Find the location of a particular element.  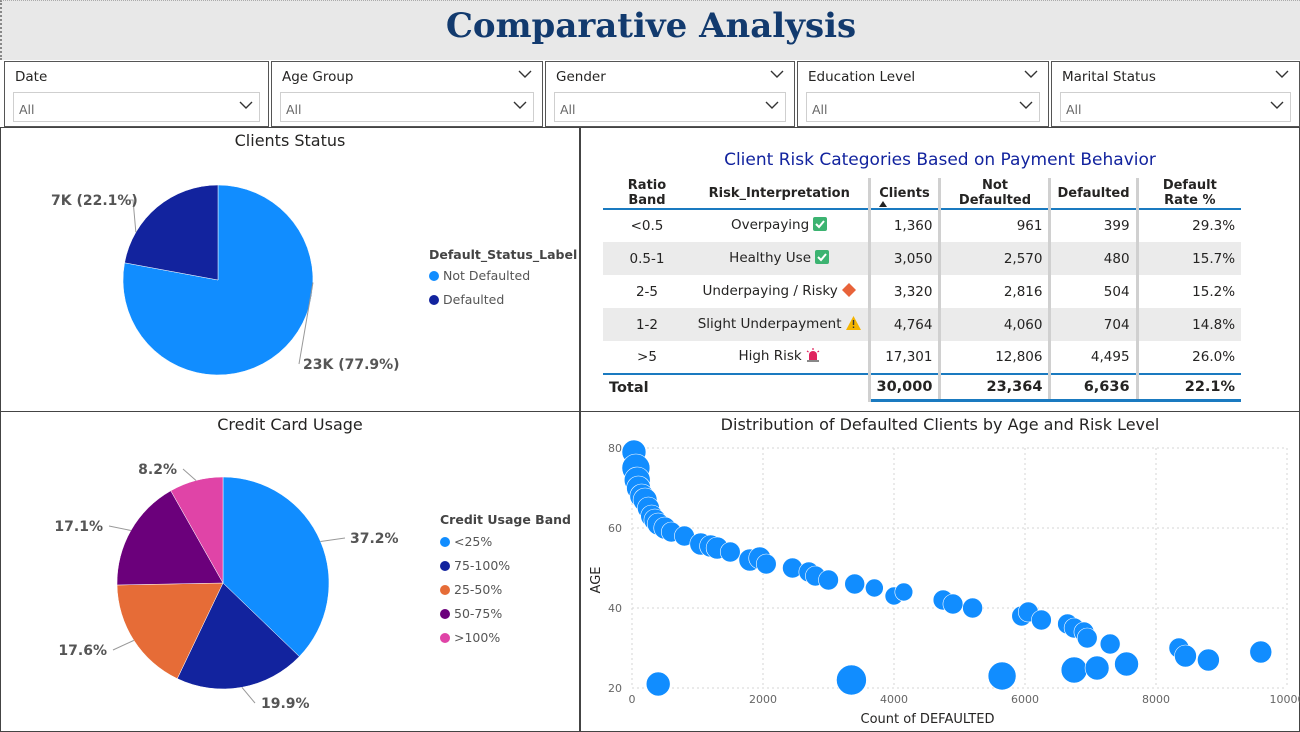

table-row: <0.5 Overpaying 1,360 961 399 29.3% is located at coordinates (922, 225).